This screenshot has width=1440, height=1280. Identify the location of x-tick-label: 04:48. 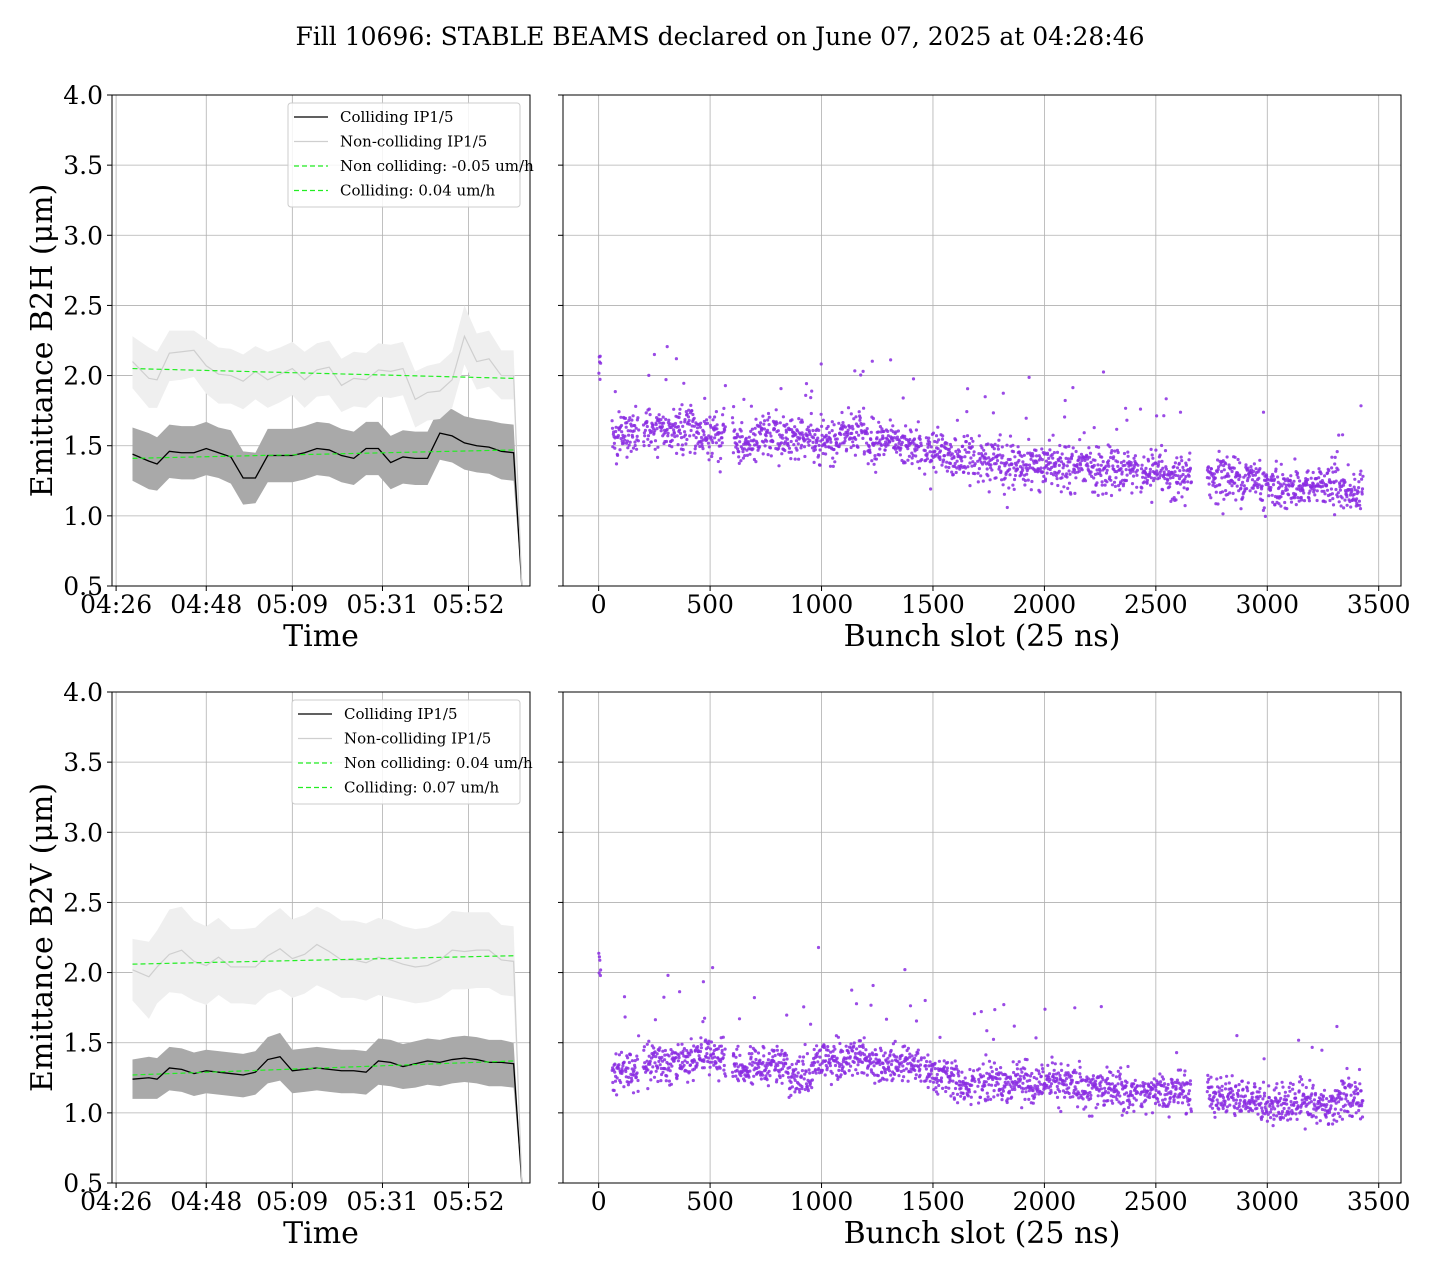
(206, 604).